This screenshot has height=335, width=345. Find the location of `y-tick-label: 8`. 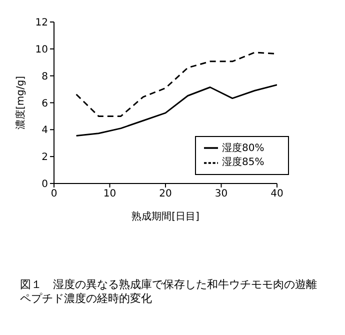

y-tick-label: 8 is located at coordinates (45, 76).